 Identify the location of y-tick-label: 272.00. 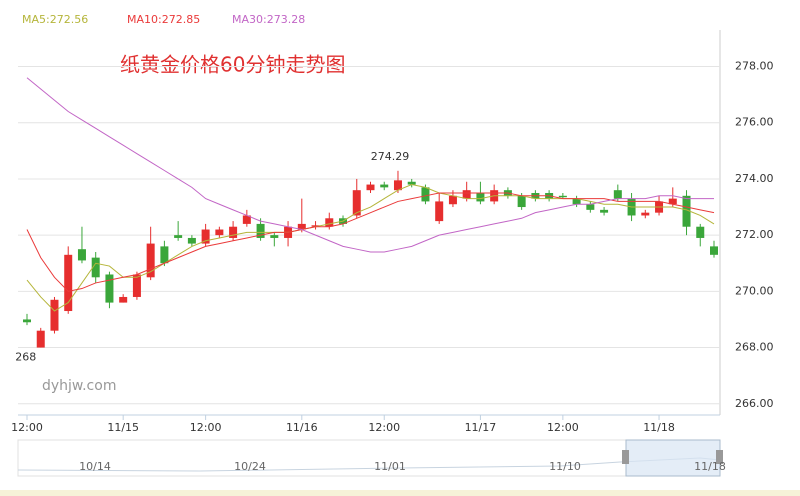
(754, 234).